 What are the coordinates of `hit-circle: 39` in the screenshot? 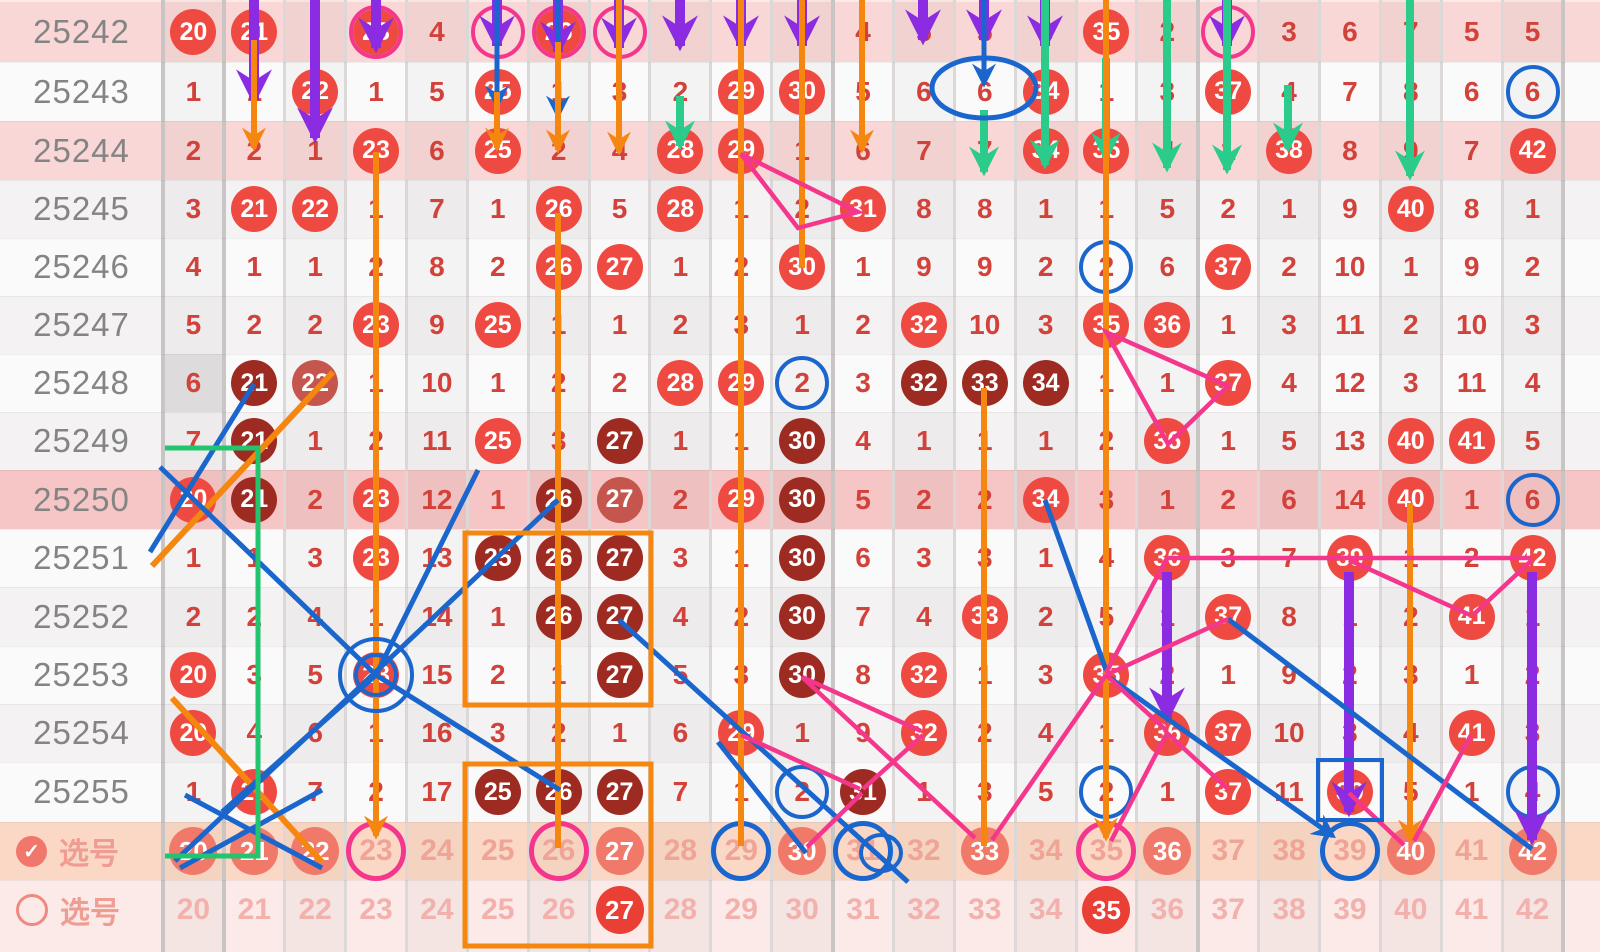 It's located at (1349, 558).